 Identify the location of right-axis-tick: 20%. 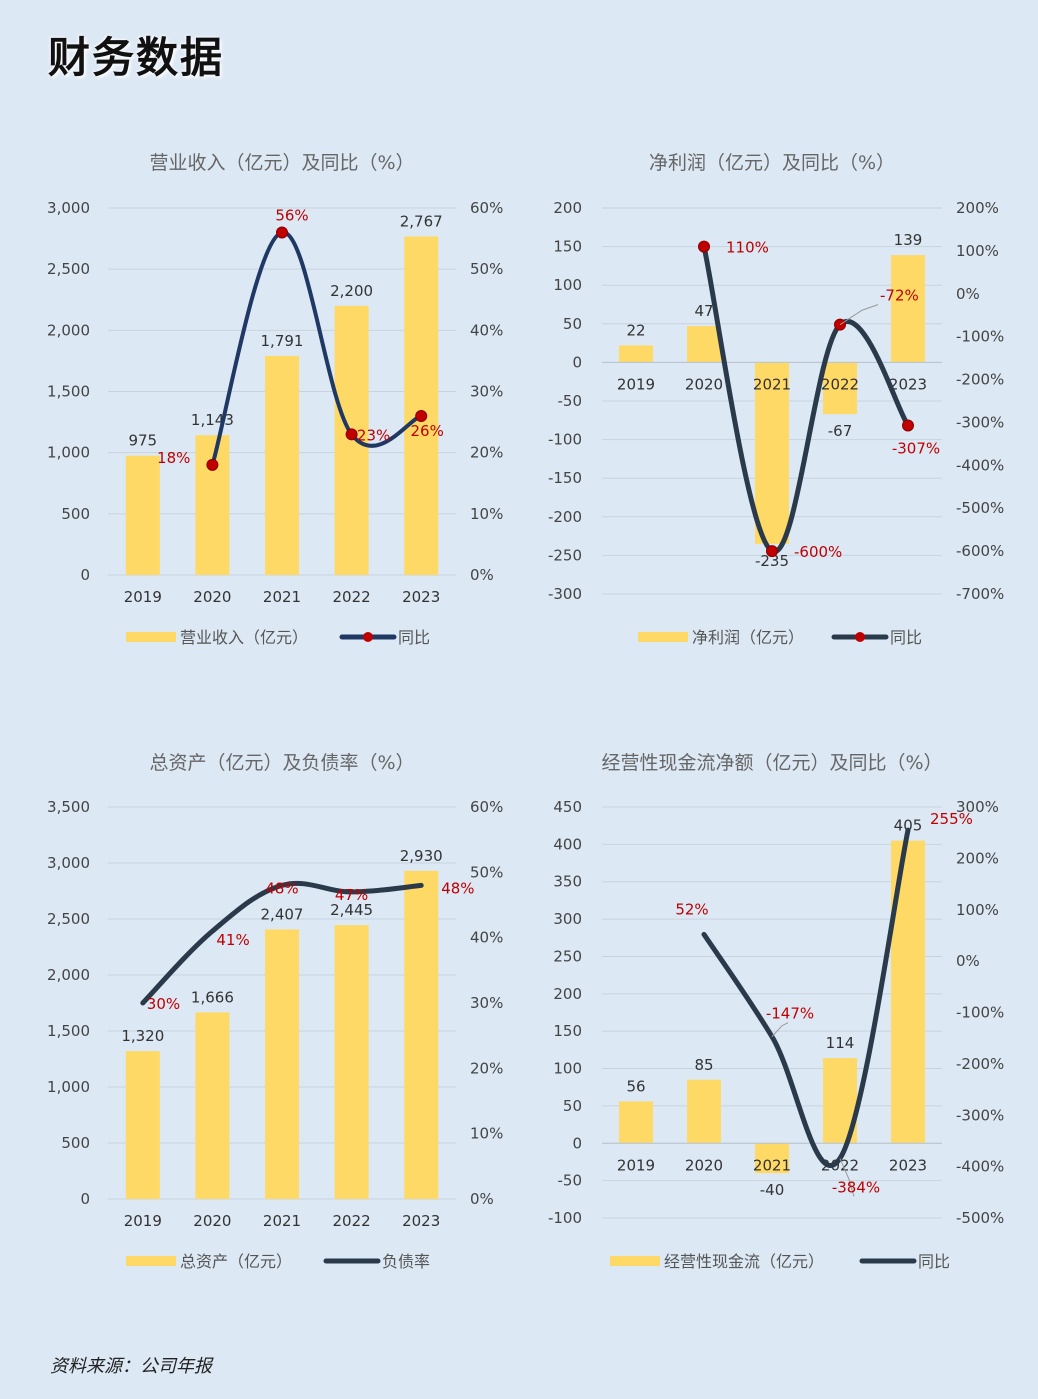
(486, 1068).